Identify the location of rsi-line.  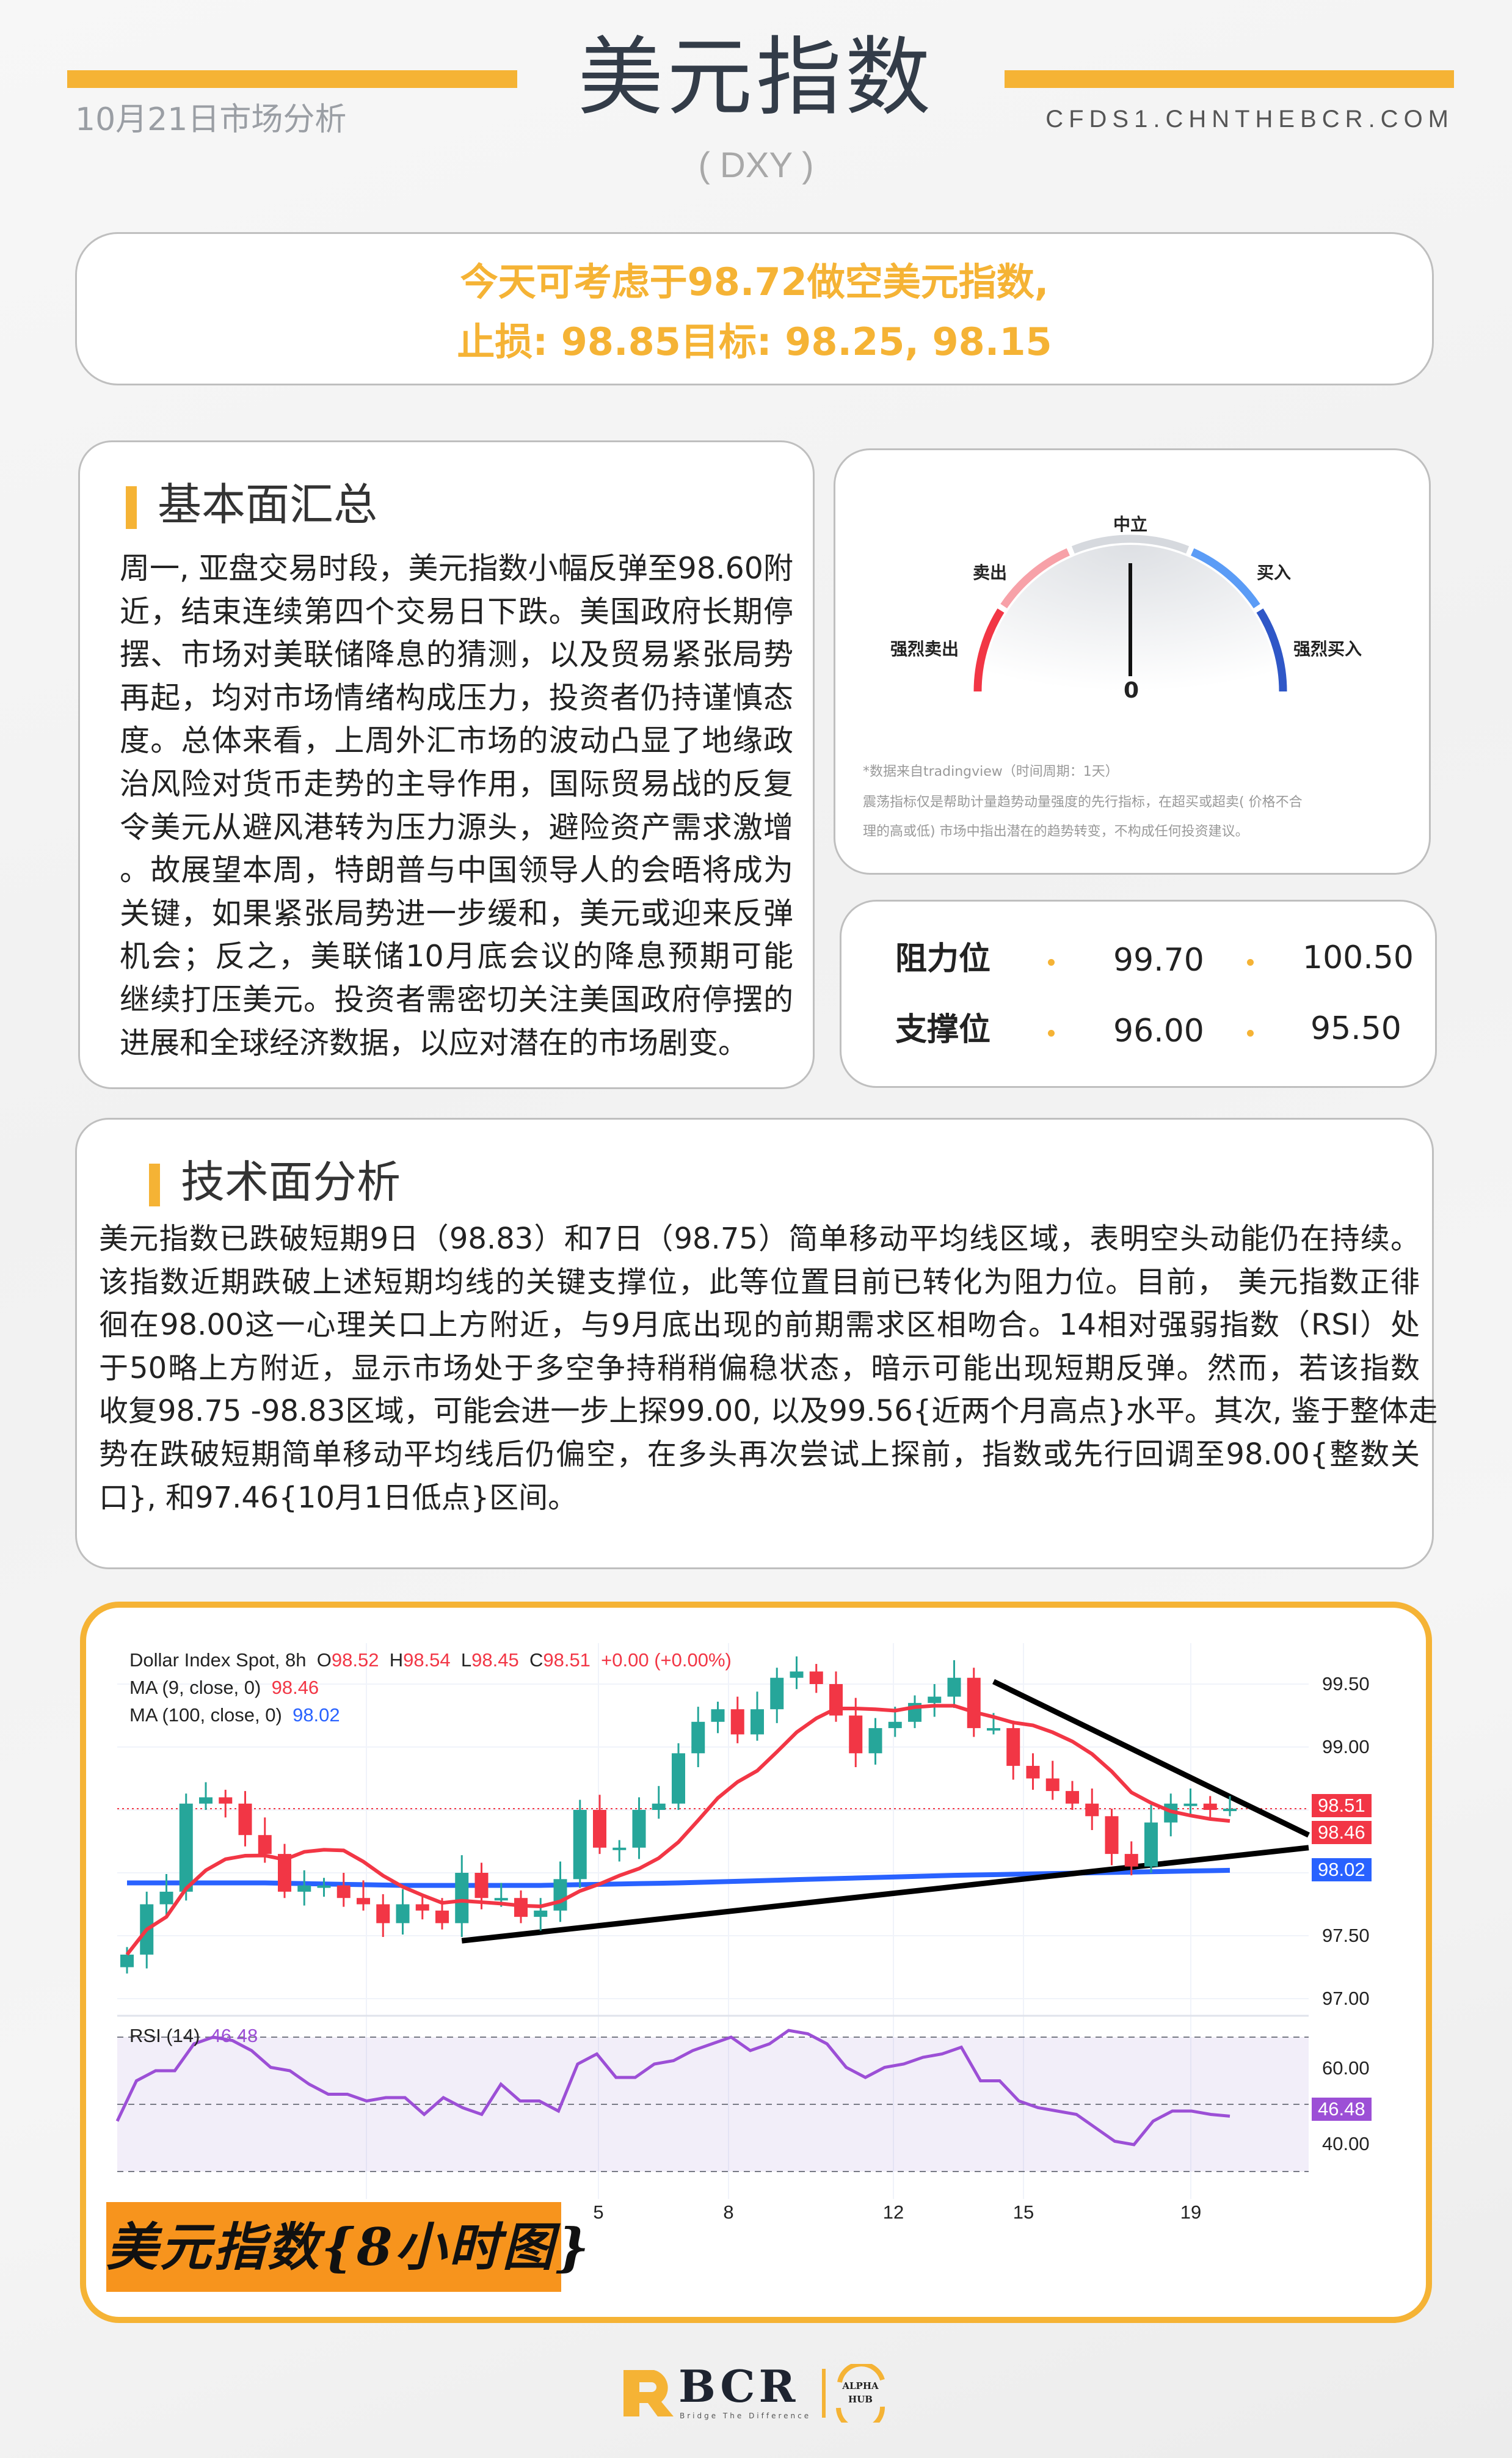
(673, 2087).